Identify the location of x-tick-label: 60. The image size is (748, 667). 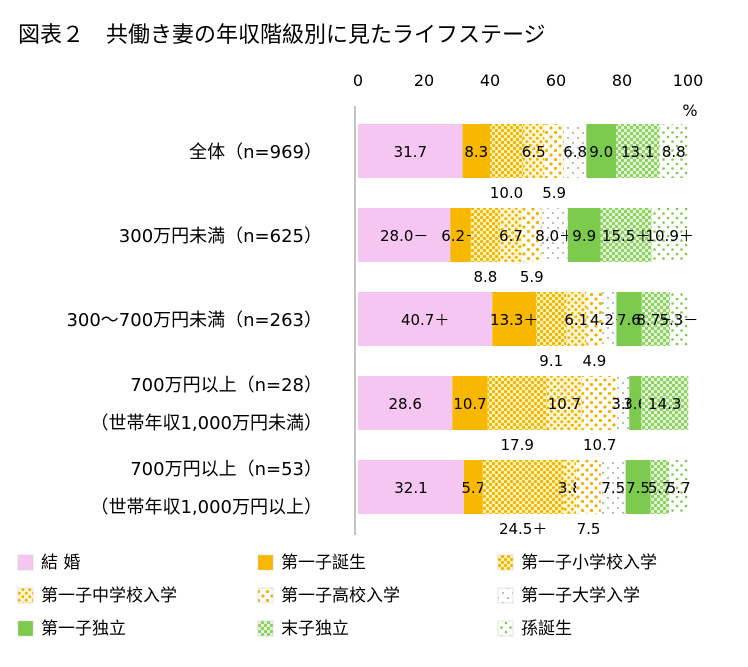
(556, 80).